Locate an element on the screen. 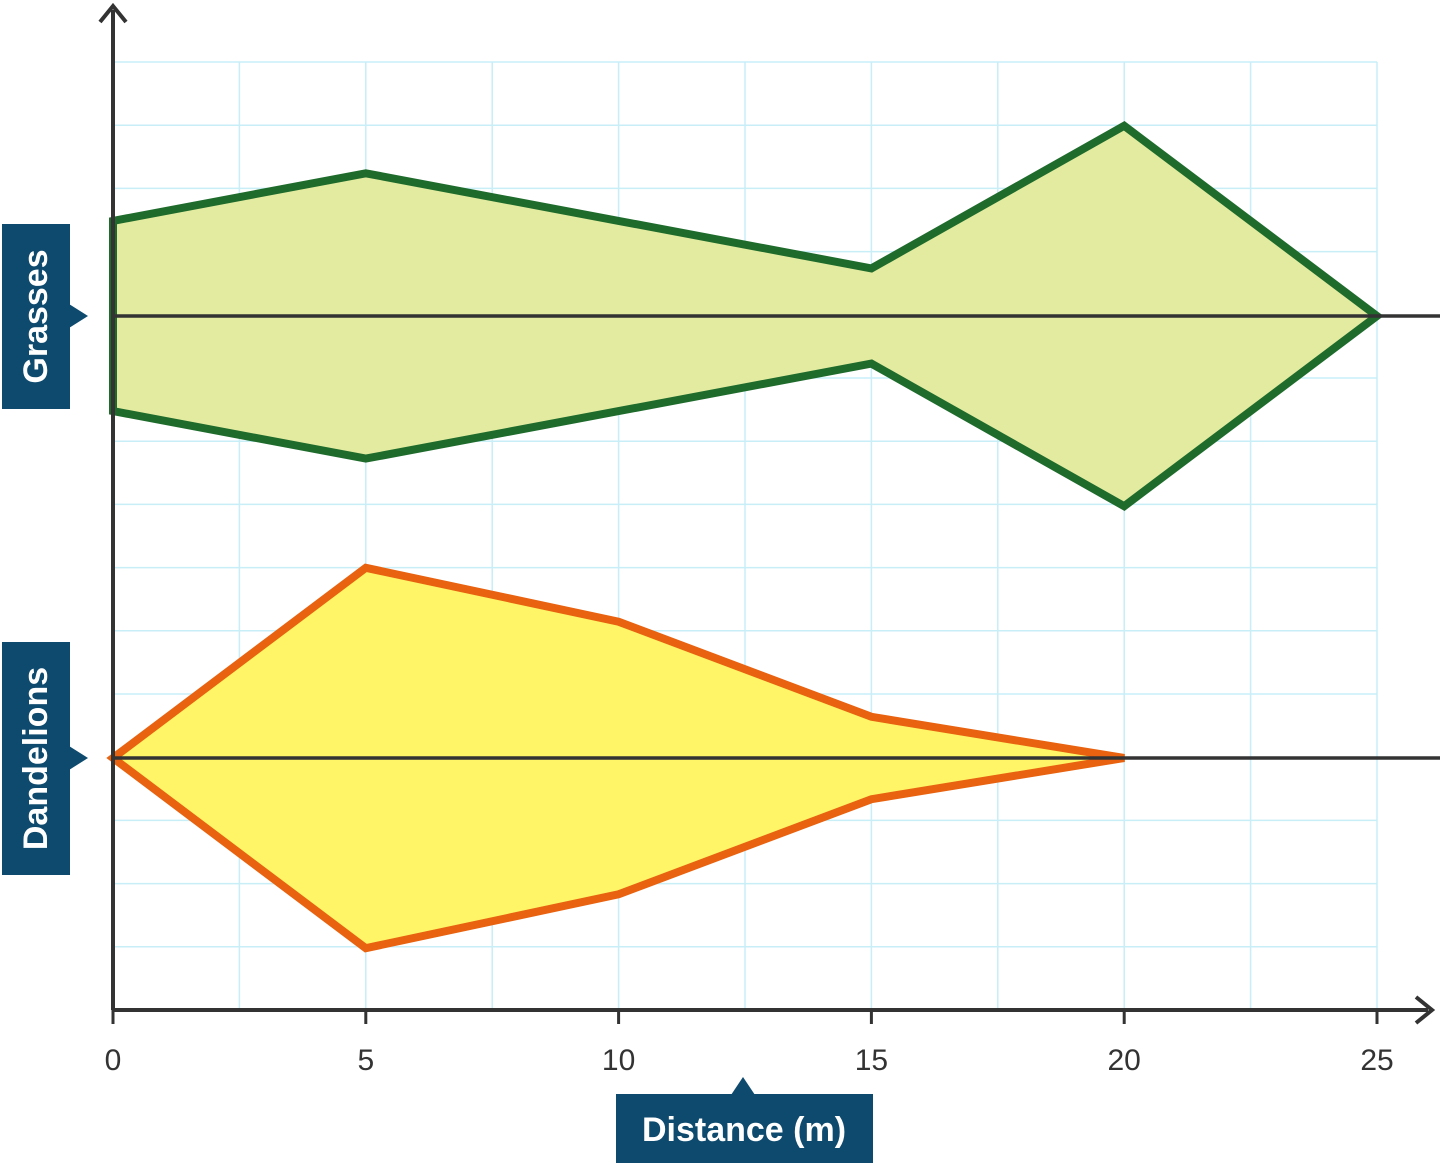 The width and height of the screenshot is (1440, 1163). x-ticks: 0 5 10 15 20 25 is located at coordinates (749, 1043).